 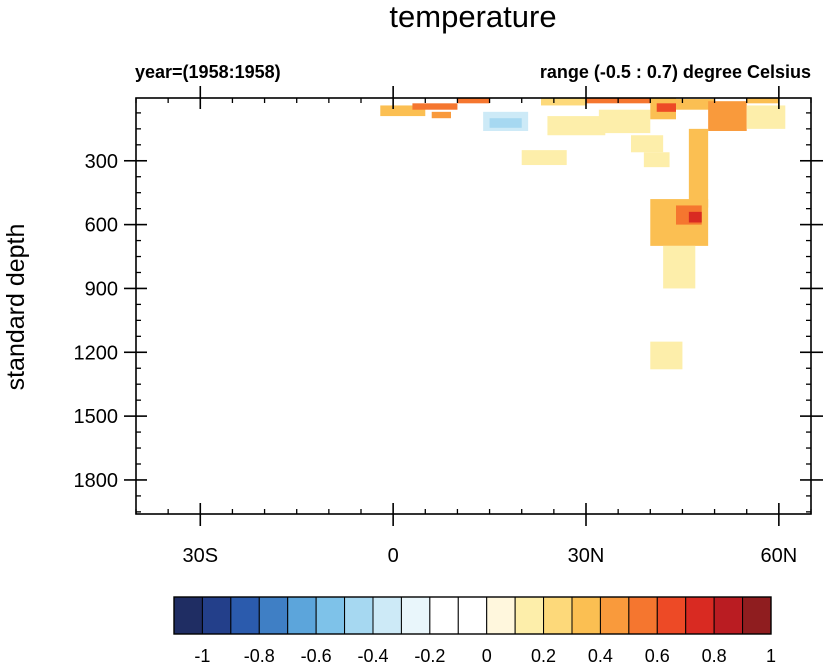 What do you see at coordinates (96, 353) in the screenshot?
I see `y-tick-label: 1200` at bounding box center [96, 353].